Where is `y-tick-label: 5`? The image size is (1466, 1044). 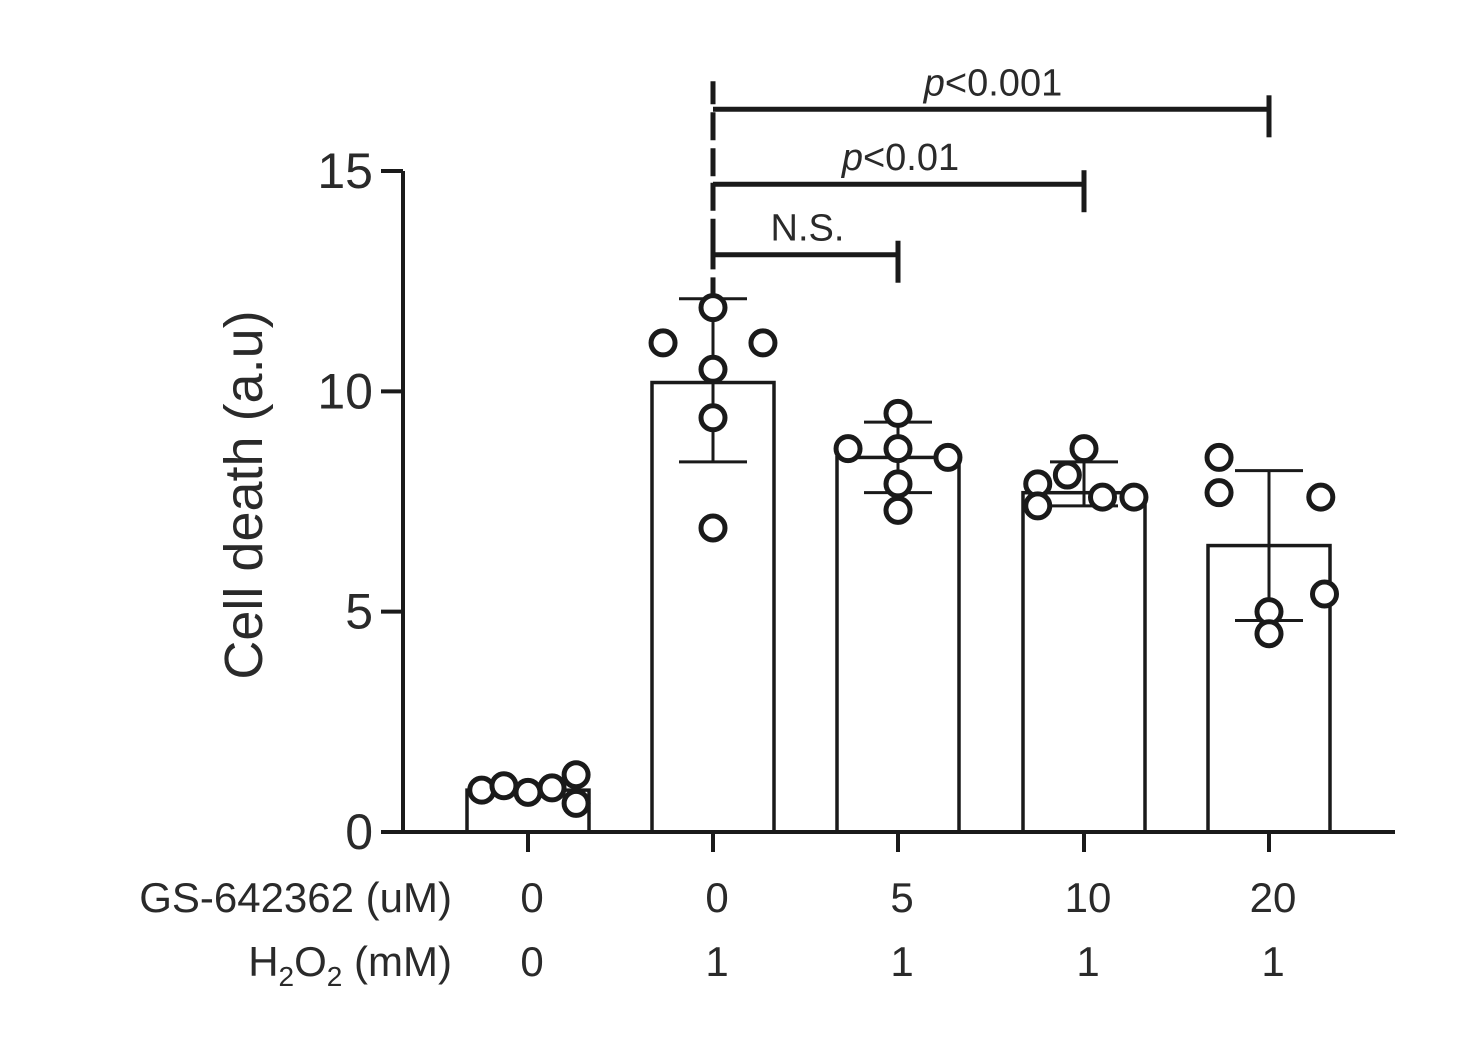 y-tick-label: 5 is located at coordinates (359, 612).